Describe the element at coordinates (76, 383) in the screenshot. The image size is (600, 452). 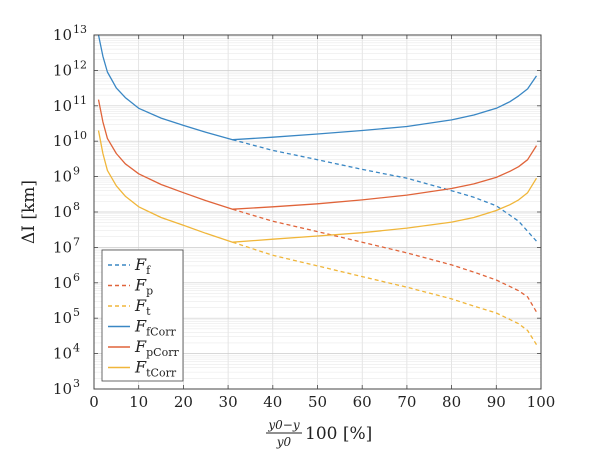
I see `y-tick-label-exponent: 3` at that location.